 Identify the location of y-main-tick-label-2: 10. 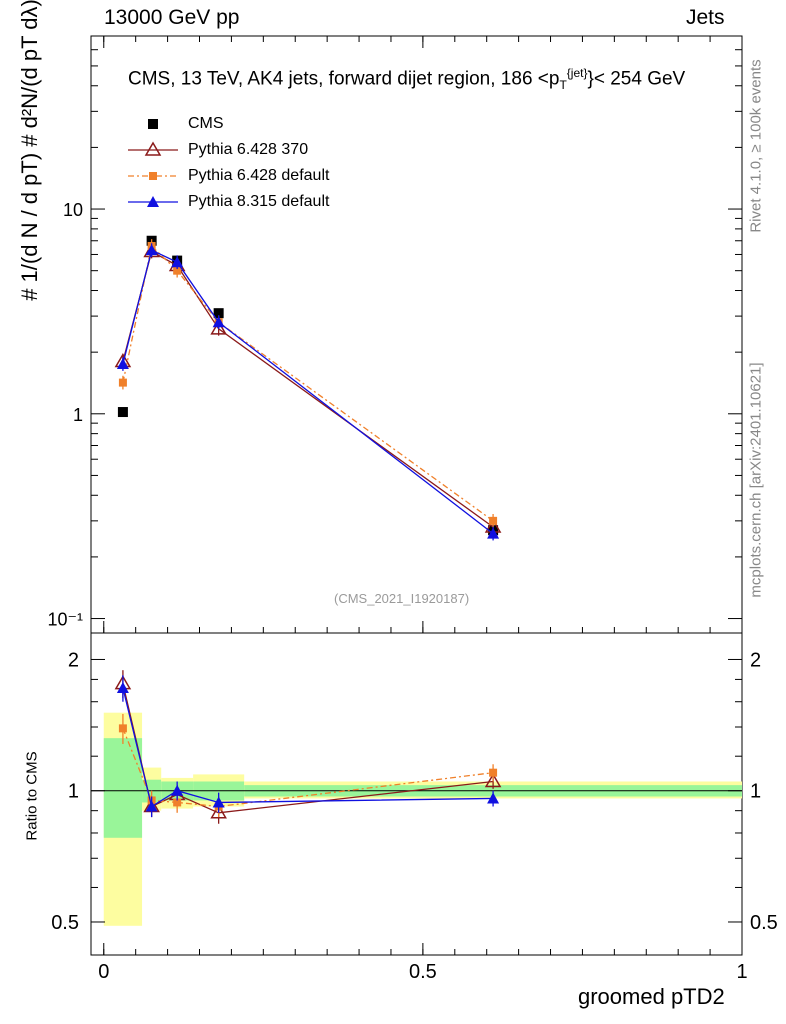
(73, 210).